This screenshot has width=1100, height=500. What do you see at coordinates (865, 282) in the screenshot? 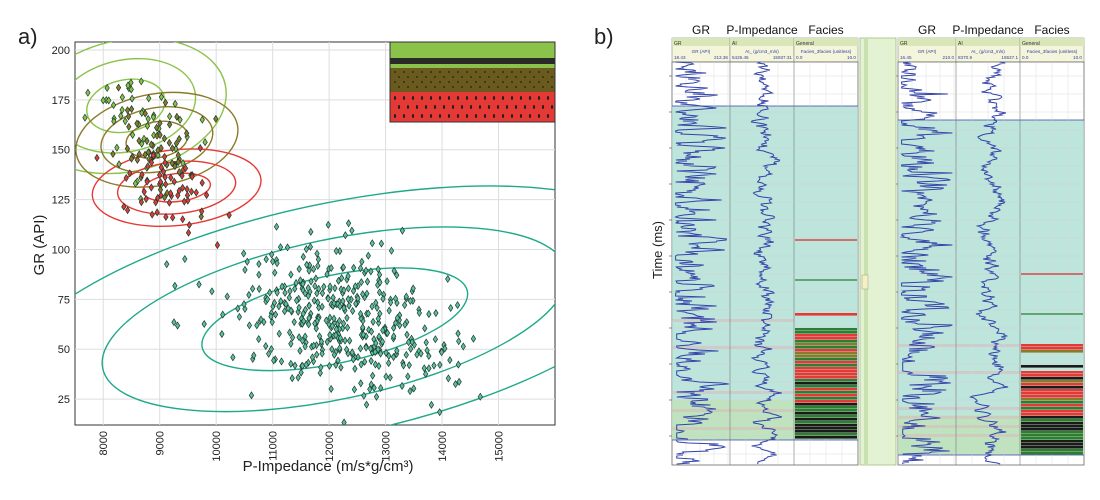
I see `divider-handle` at bounding box center [865, 282].